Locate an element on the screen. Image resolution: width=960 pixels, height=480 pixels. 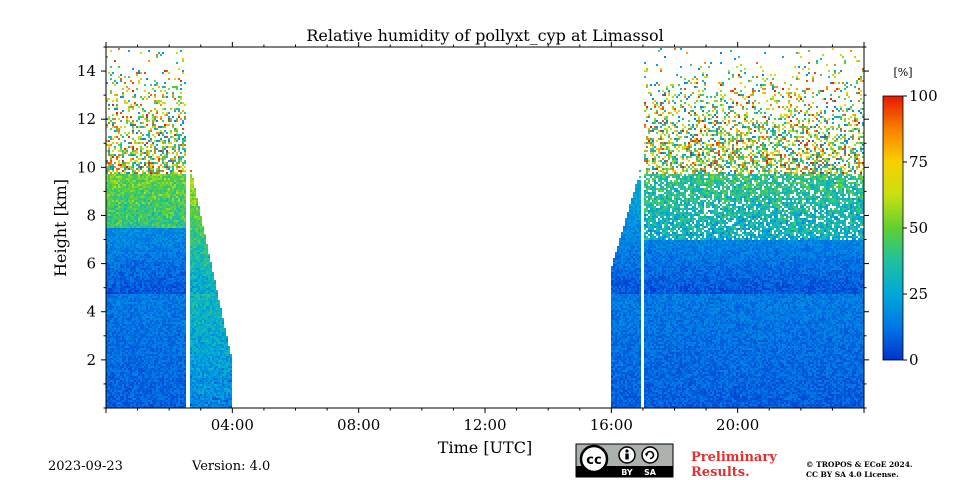
cc-by-label: BY is located at coordinates (627, 472).